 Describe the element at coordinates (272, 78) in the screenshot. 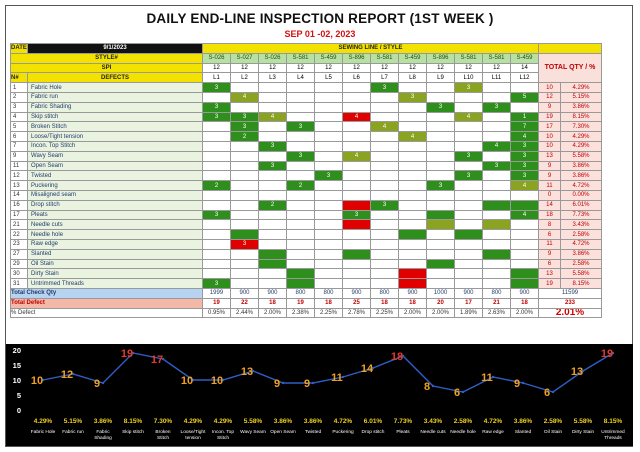

I see `line-cell: L3` at that location.